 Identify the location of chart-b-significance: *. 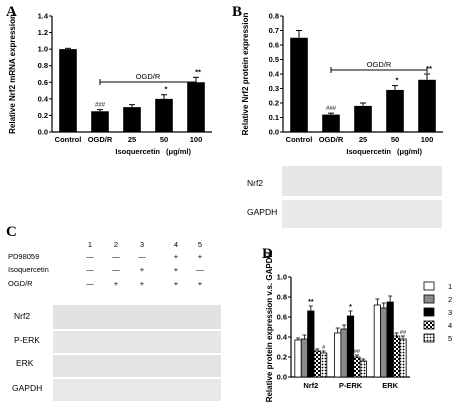
(397, 80).